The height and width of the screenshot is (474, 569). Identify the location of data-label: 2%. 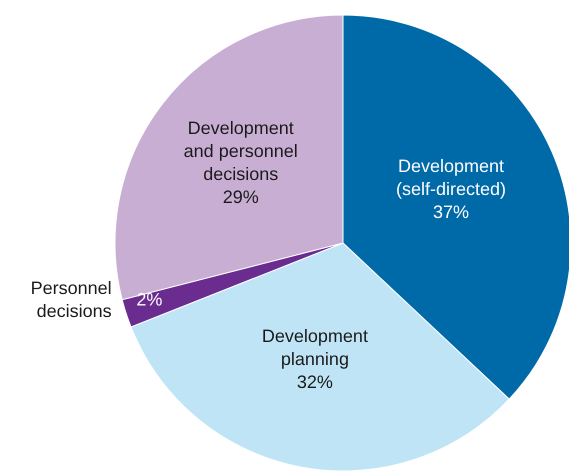
(149, 299).